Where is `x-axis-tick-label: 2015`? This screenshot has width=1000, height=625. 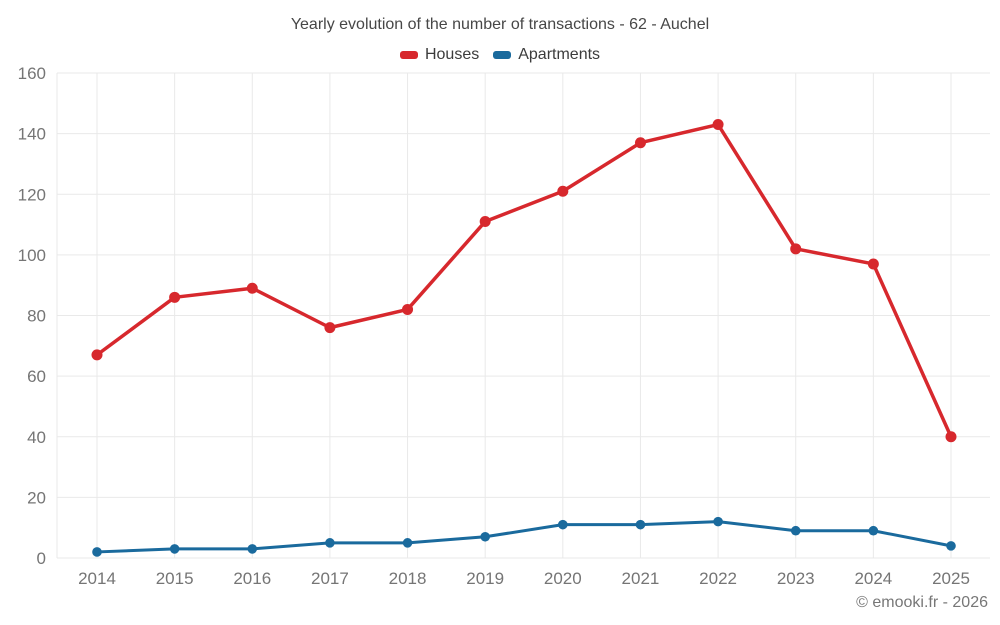
x-axis-tick-label: 2015 is located at coordinates (175, 578).